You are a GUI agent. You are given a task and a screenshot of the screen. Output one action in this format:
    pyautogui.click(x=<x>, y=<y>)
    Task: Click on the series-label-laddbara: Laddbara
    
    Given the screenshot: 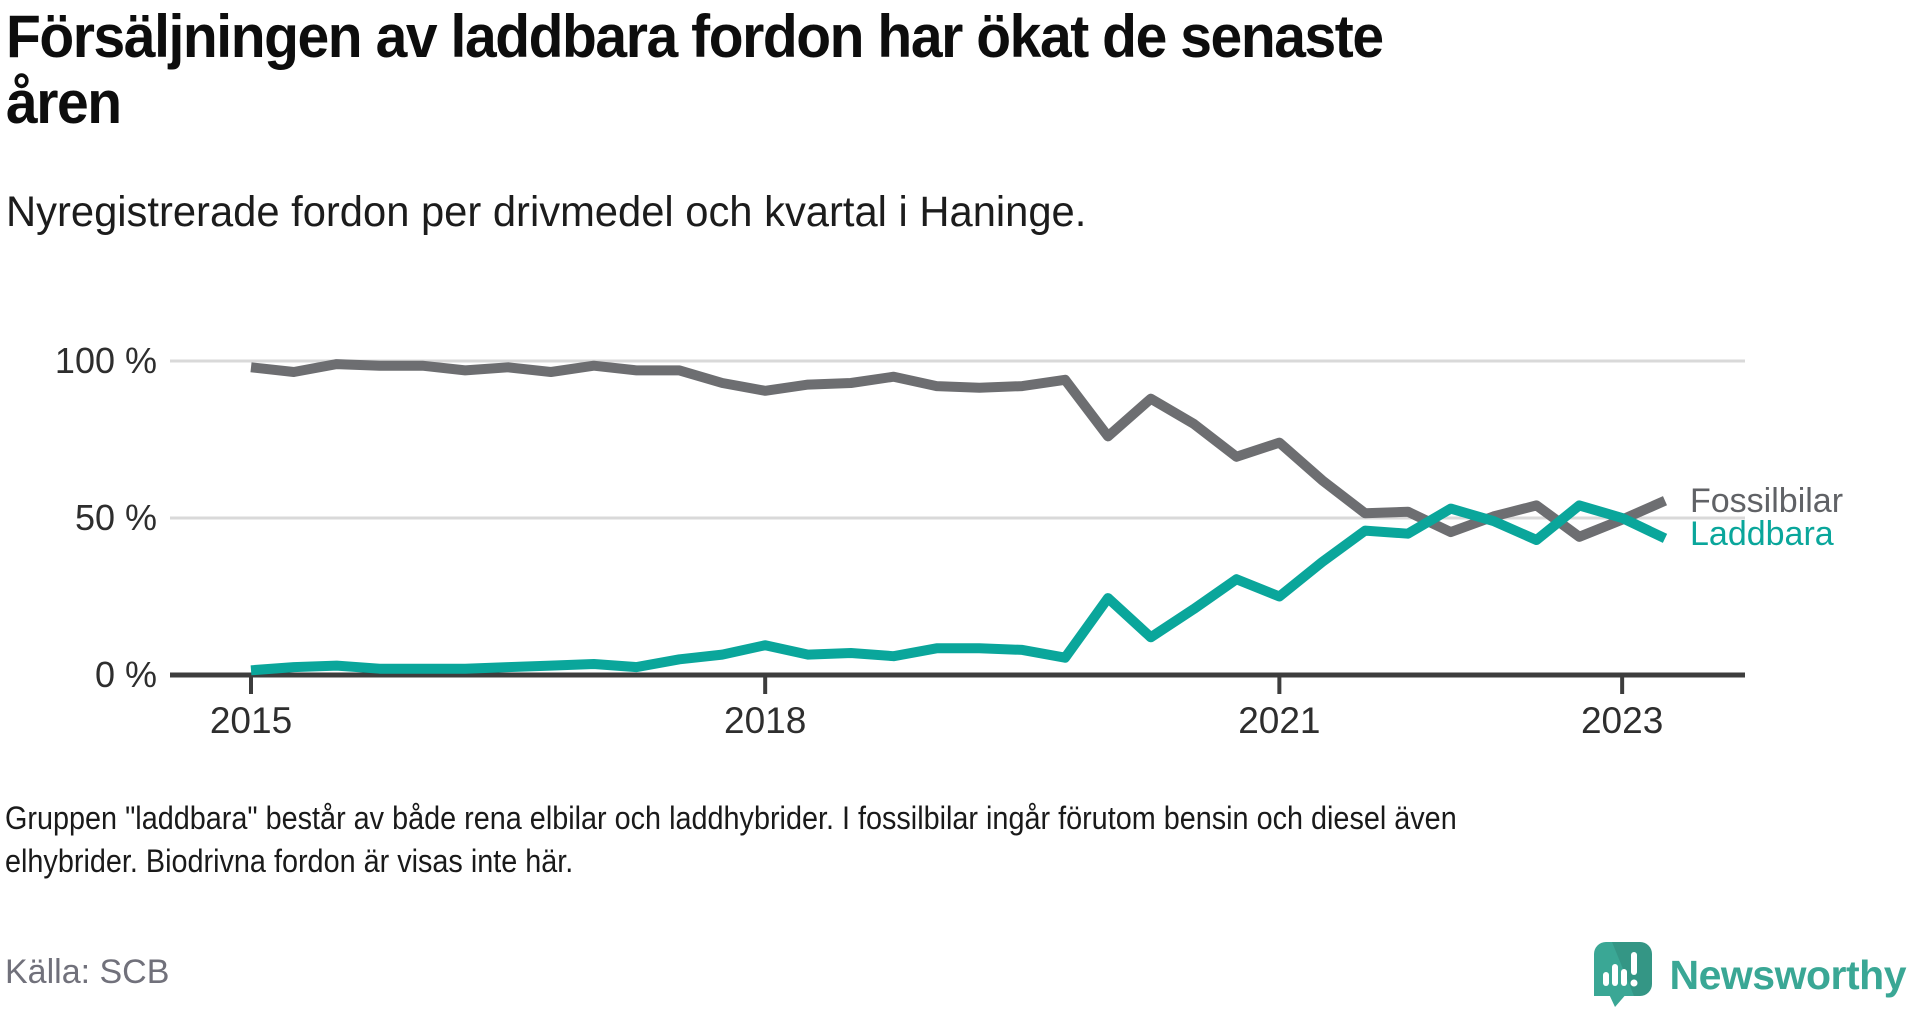 What is the action you would take?
    pyautogui.click(x=1762, y=534)
    